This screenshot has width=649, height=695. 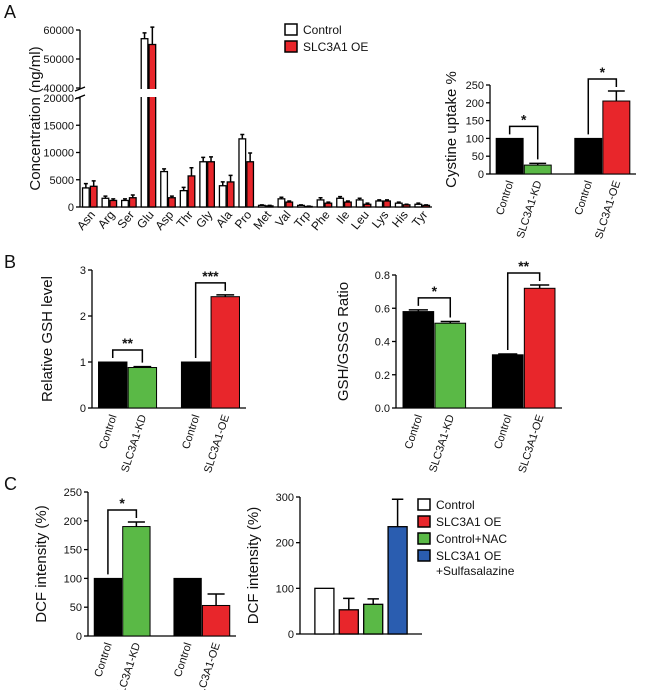 What do you see at coordinates (475, 104) in the screenshot?
I see `y-tick-label: 200` at bounding box center [475, 104].